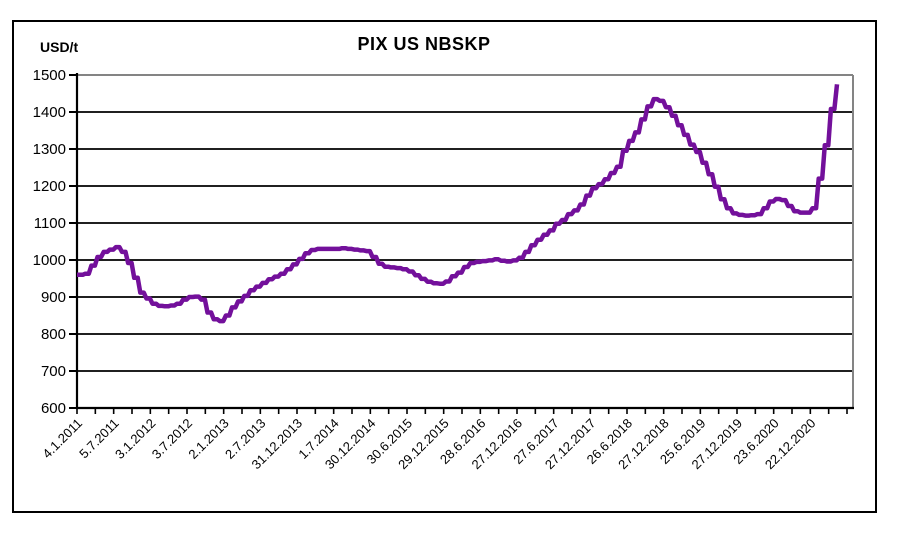 This screenshot has height=541, width=900. I want to click on x-axis-ticks, so click(462, 411).